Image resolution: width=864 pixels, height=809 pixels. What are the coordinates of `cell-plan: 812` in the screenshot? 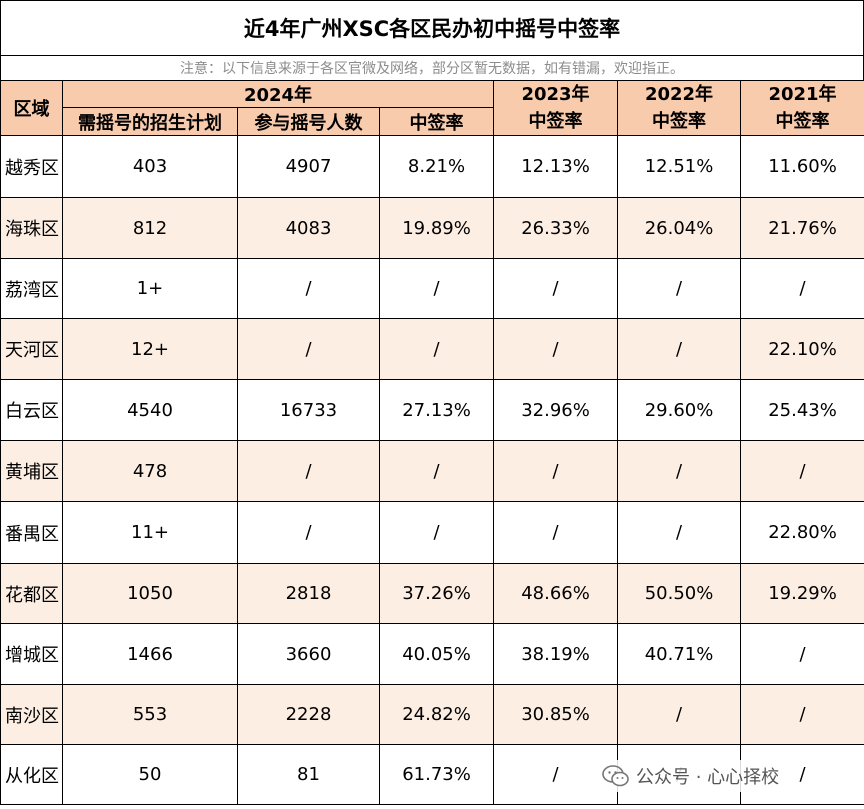 It's located at (150, 228).